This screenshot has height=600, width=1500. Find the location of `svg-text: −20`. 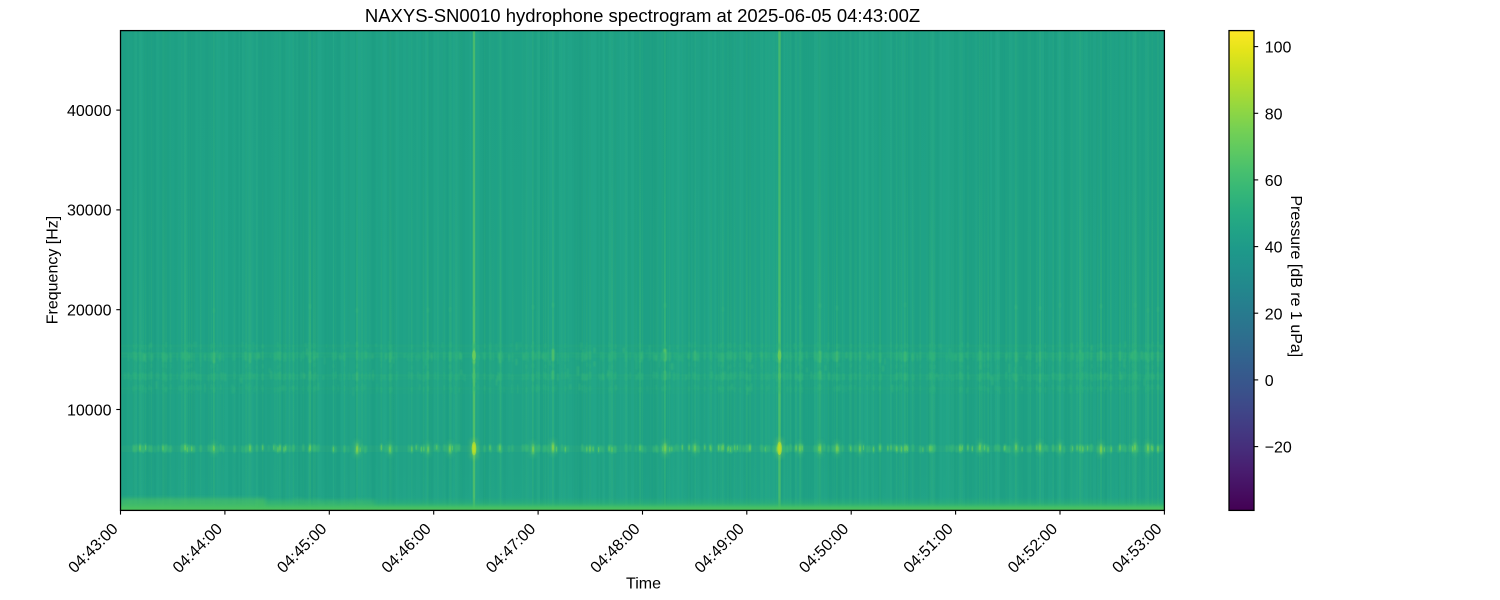

svg-text: −20 is located at coordinates (1278, 448).